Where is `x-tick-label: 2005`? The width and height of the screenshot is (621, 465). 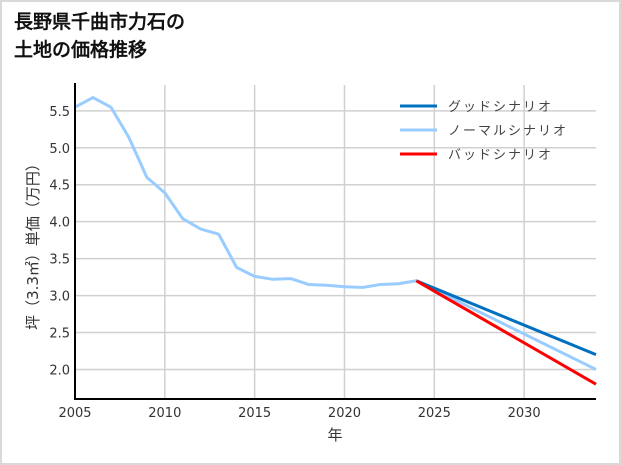 x-tick-label: 2005 is located at coordinates (74, 413).